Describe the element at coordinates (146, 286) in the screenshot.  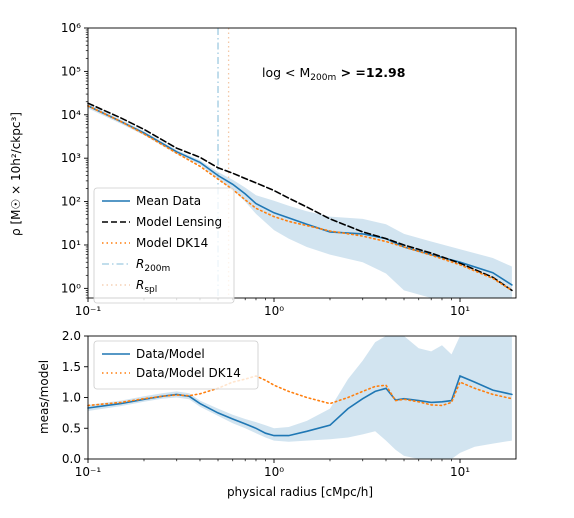
I see `legend-label: Rspl` at that location.